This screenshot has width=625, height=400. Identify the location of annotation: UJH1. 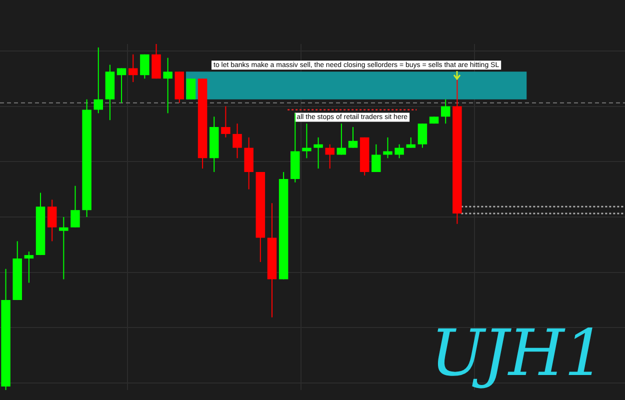
(517, 354).